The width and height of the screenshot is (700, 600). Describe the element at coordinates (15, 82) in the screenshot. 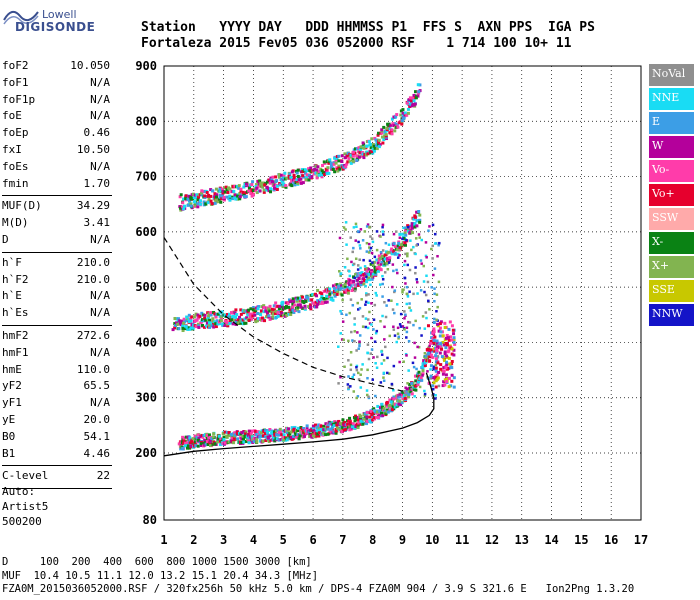

I see `param-label: foF1` at that location.